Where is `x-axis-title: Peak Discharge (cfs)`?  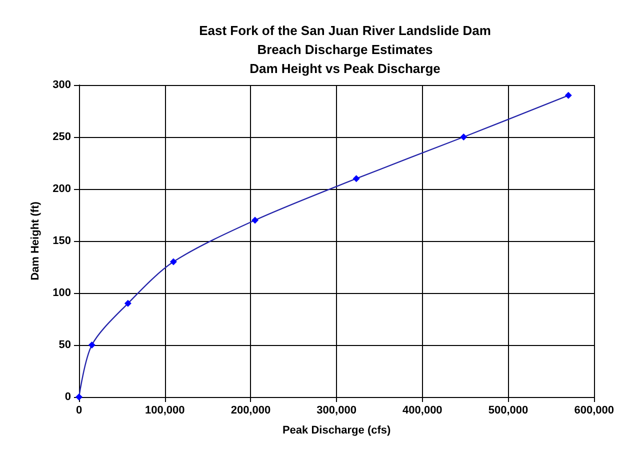
x-axis-title: Peak Discharge (cfs) is located at coordinates (337, 430).